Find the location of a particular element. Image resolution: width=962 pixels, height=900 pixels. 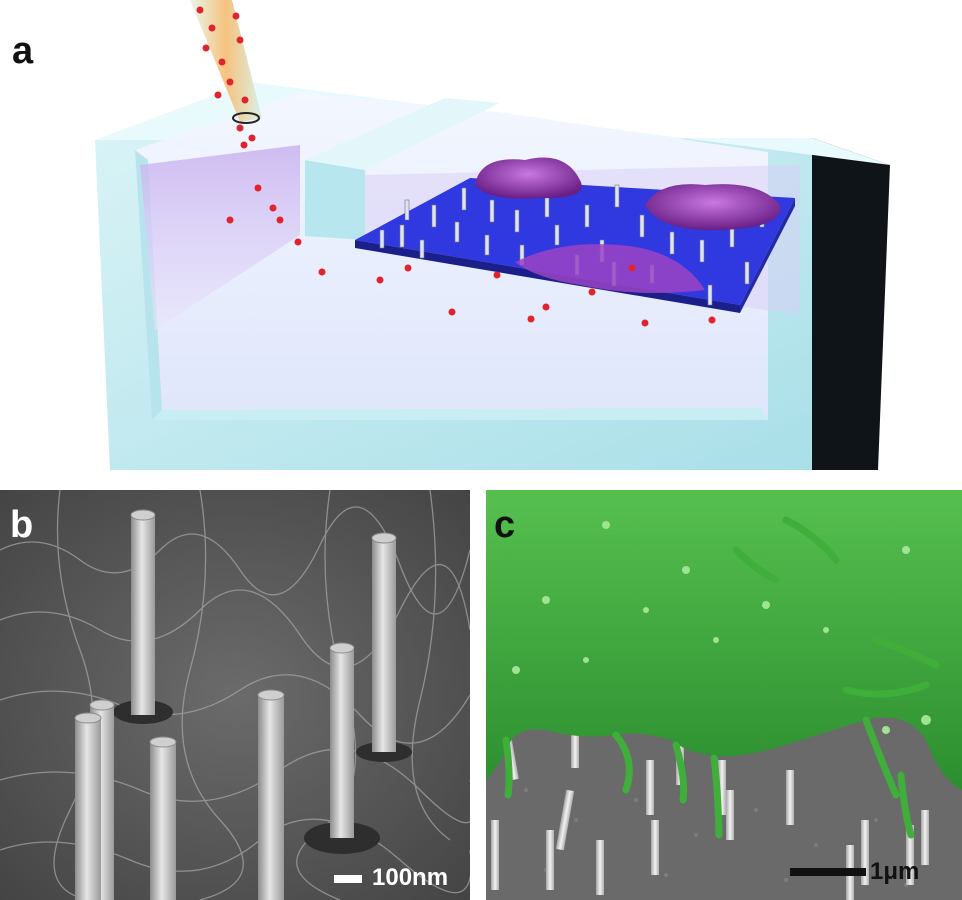

microvilli is located at coordinates (721, 627).